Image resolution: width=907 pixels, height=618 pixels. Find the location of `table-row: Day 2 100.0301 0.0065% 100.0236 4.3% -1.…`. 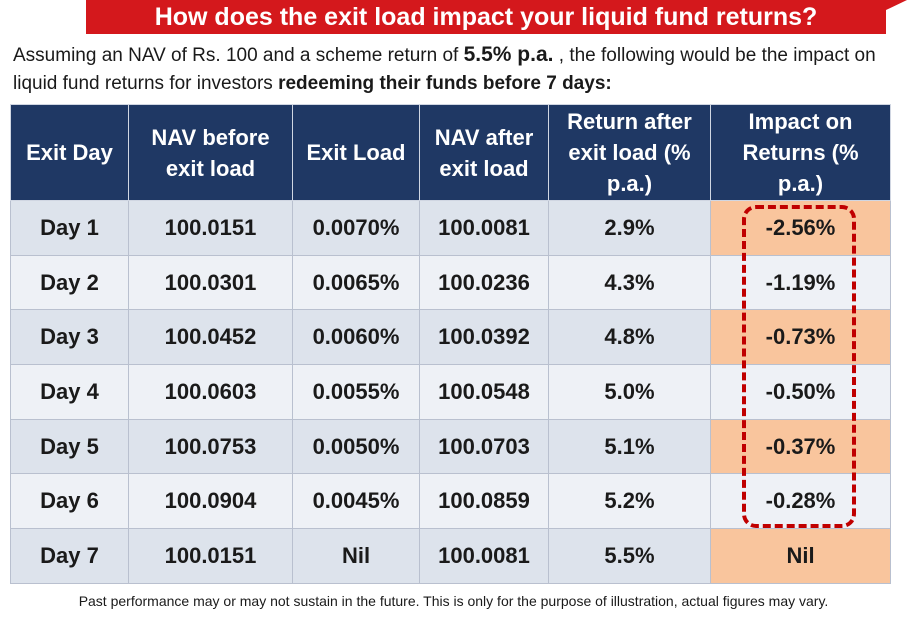

table-row: Day 2 100.0301 0.0065% 100.0236 4.3% -1.… is located at coordinates (450, 282).